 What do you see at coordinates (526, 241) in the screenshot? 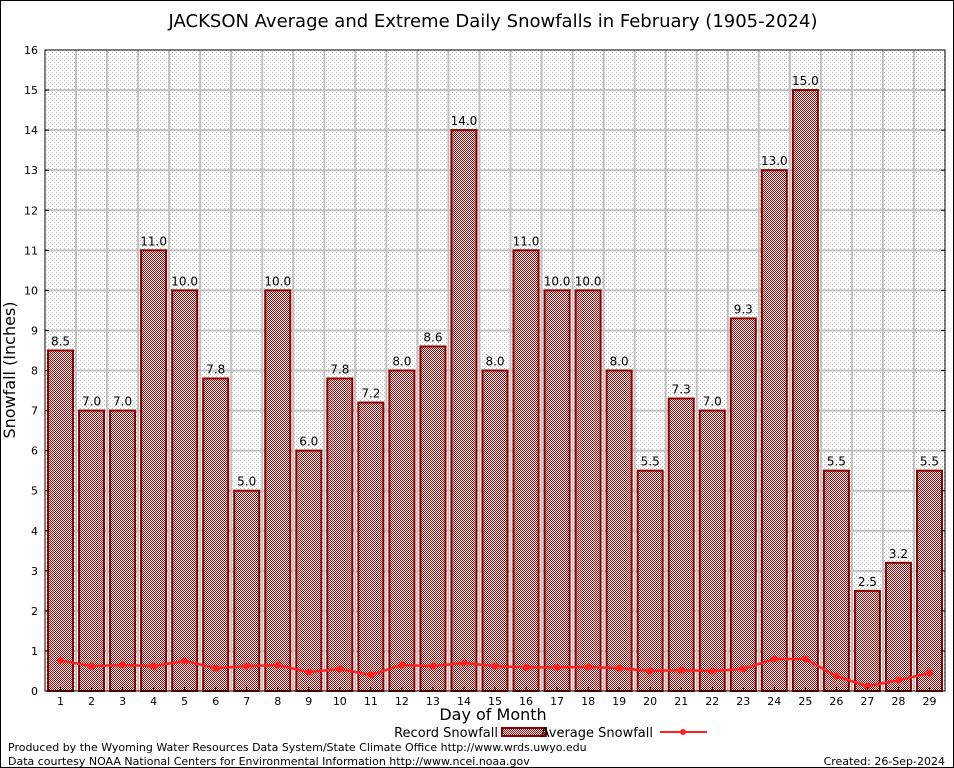
I see `bar-data-label: 11.0` at bounding box center [526, 241].